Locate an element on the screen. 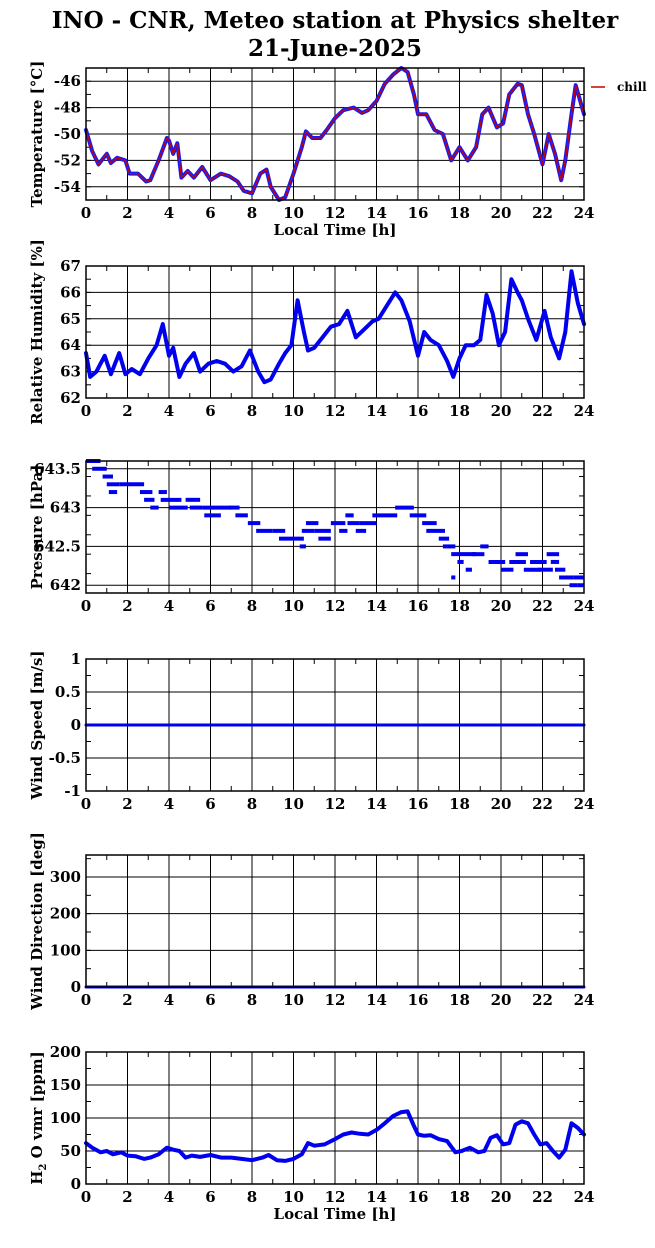  pressure-xtick-label: 2 is located at coordinates (127, 606).